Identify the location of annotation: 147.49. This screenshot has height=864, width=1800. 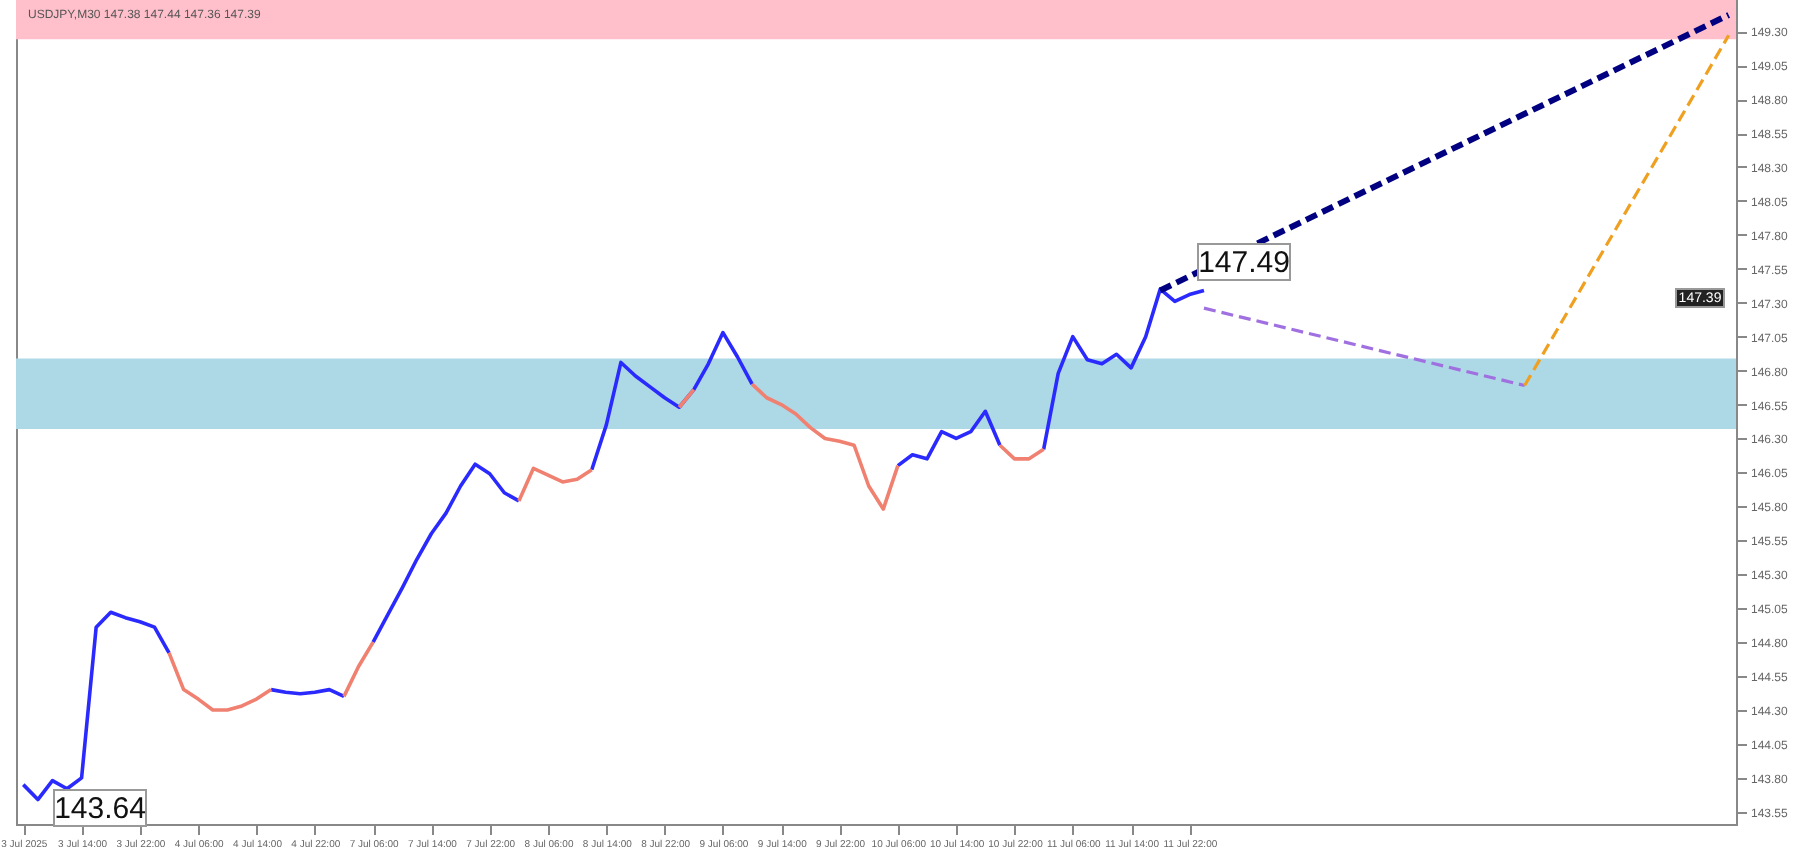
(1244, 263).